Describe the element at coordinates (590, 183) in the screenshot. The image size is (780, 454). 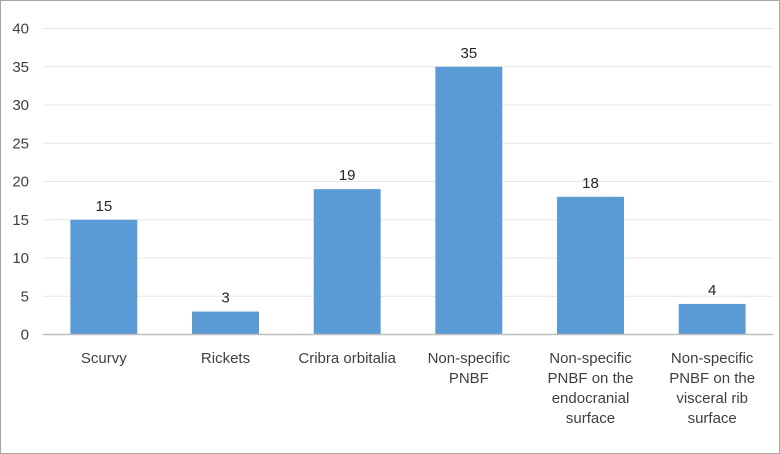
I see `data-label: 18` at that location.